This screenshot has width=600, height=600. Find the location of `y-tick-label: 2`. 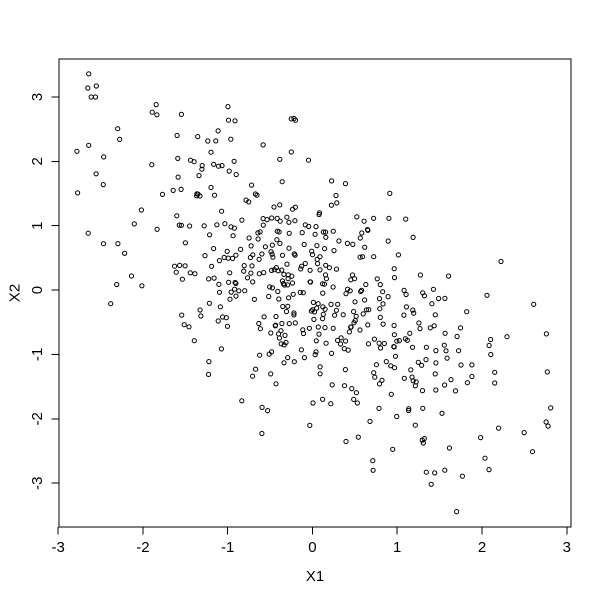

y-tick-label: 2 is located at coordinates (37, 161).